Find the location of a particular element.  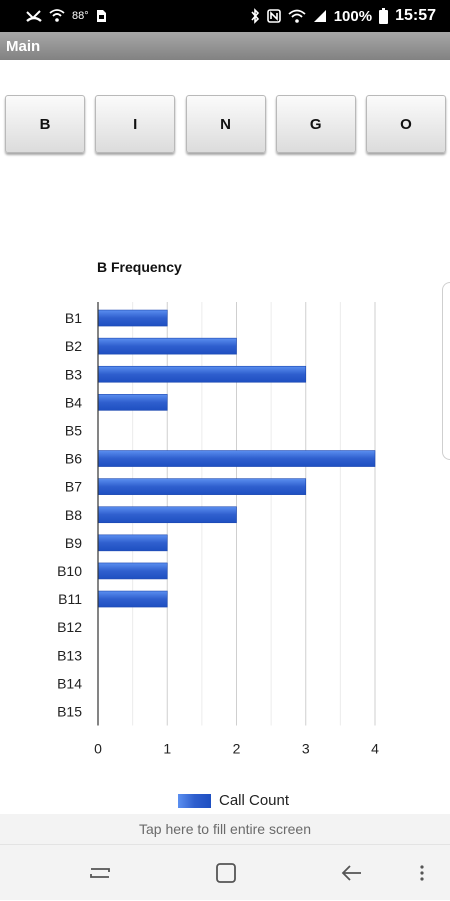

bluetooth-icon is located at coordinates (255, 16).